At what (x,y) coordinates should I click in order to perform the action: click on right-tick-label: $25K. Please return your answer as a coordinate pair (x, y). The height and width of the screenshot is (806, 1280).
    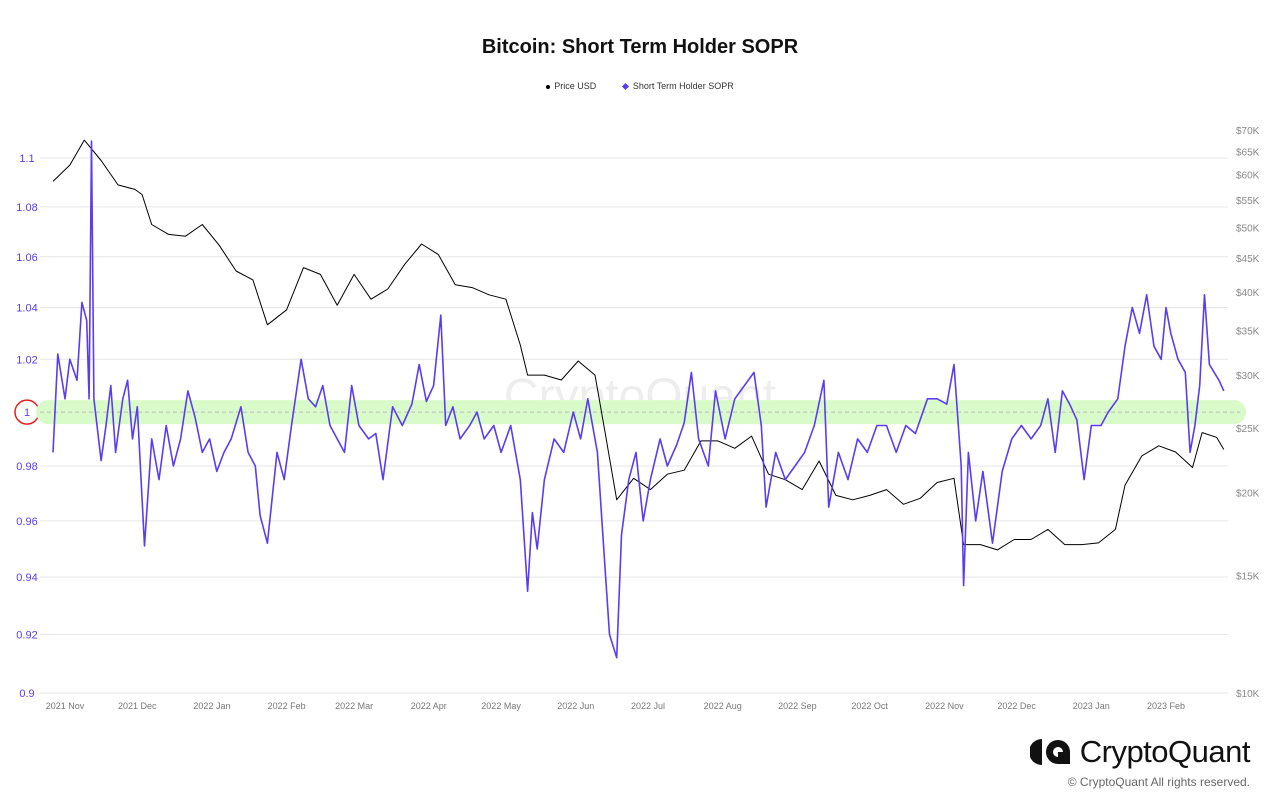
    Looking at the image, I should click on (1248, 429).